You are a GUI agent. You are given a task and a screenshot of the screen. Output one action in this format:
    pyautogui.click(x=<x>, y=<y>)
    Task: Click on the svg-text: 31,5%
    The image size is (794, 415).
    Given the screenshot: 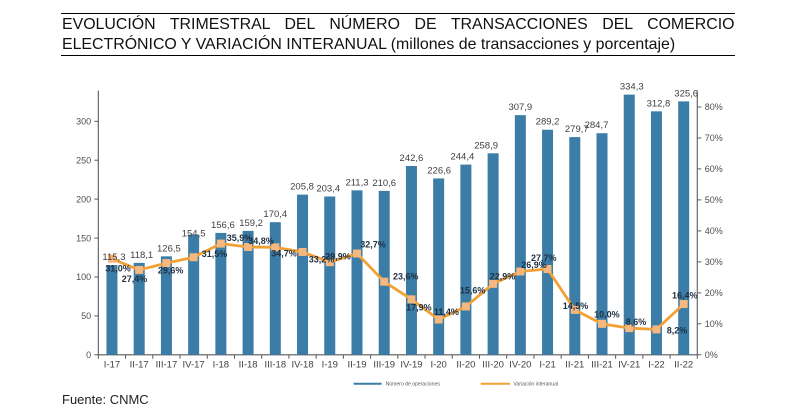 What is the action you would take?
    pyautogui.click(x=215, y=254)
    